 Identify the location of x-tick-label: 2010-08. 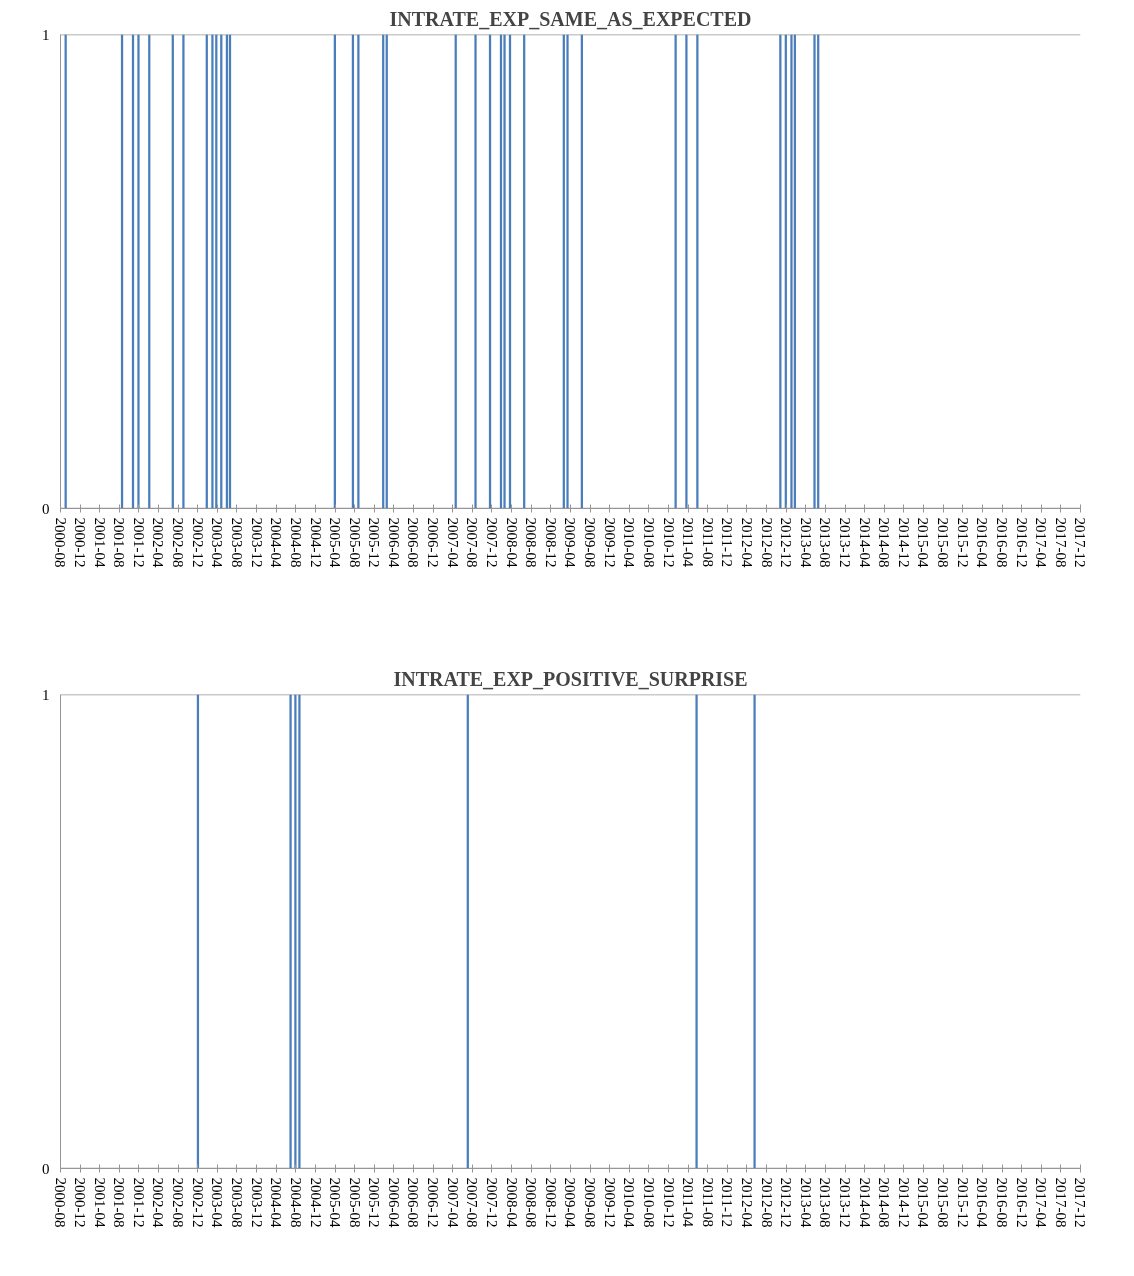
(648, 1202).